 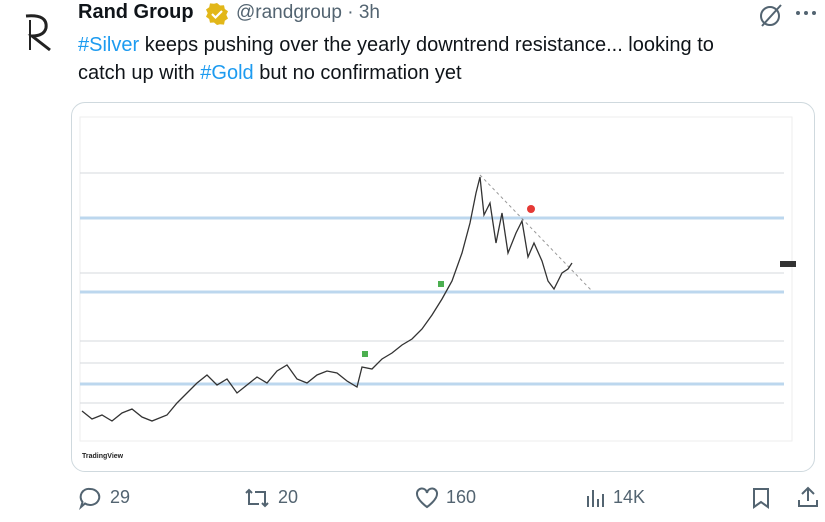 What do you see at coordinates (629, 497) in the screenshot?
I see `view-count: 14K` at bounding box center [629, 497].